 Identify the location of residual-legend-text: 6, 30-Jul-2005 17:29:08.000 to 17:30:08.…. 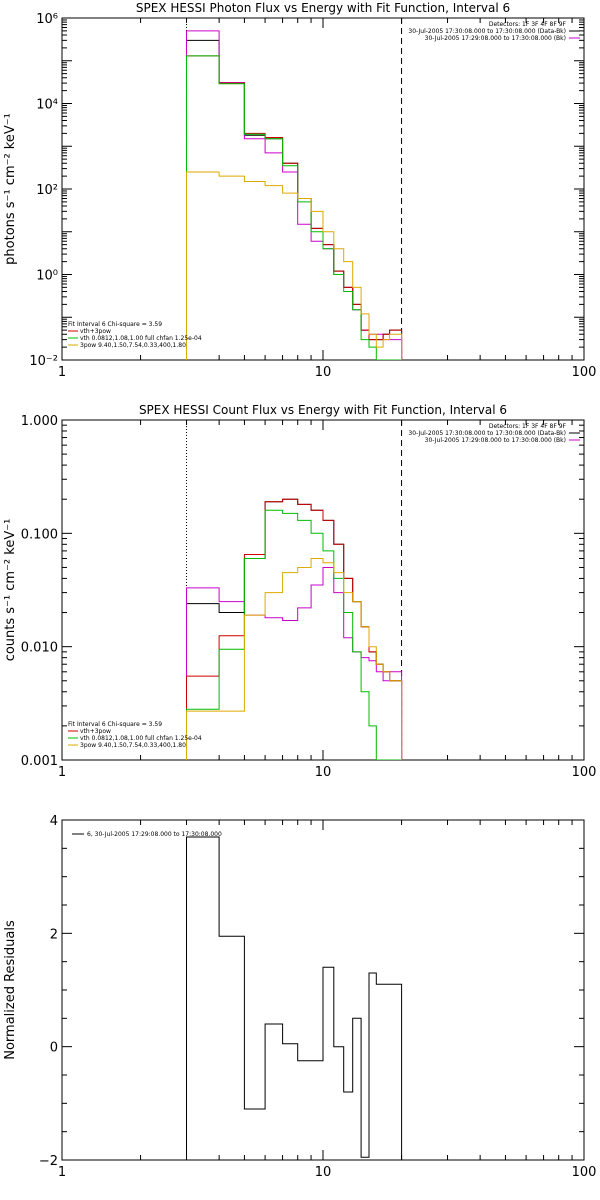
(154, 834).